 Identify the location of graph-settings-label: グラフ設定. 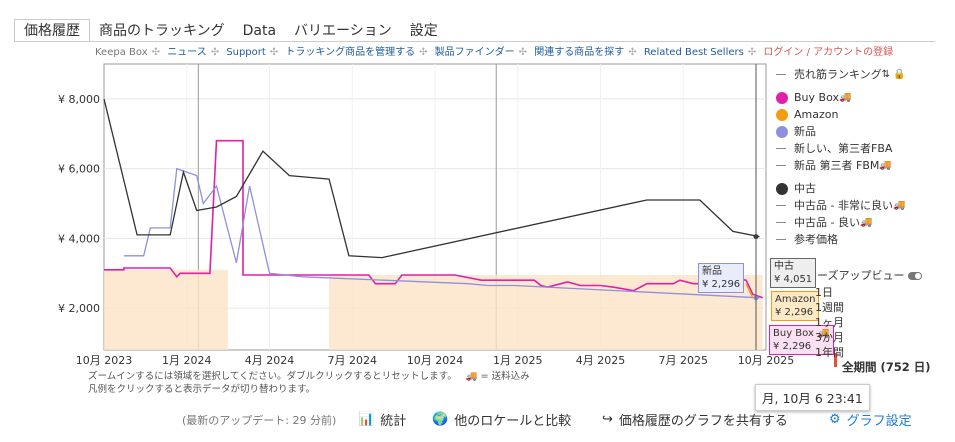
(879, 421).